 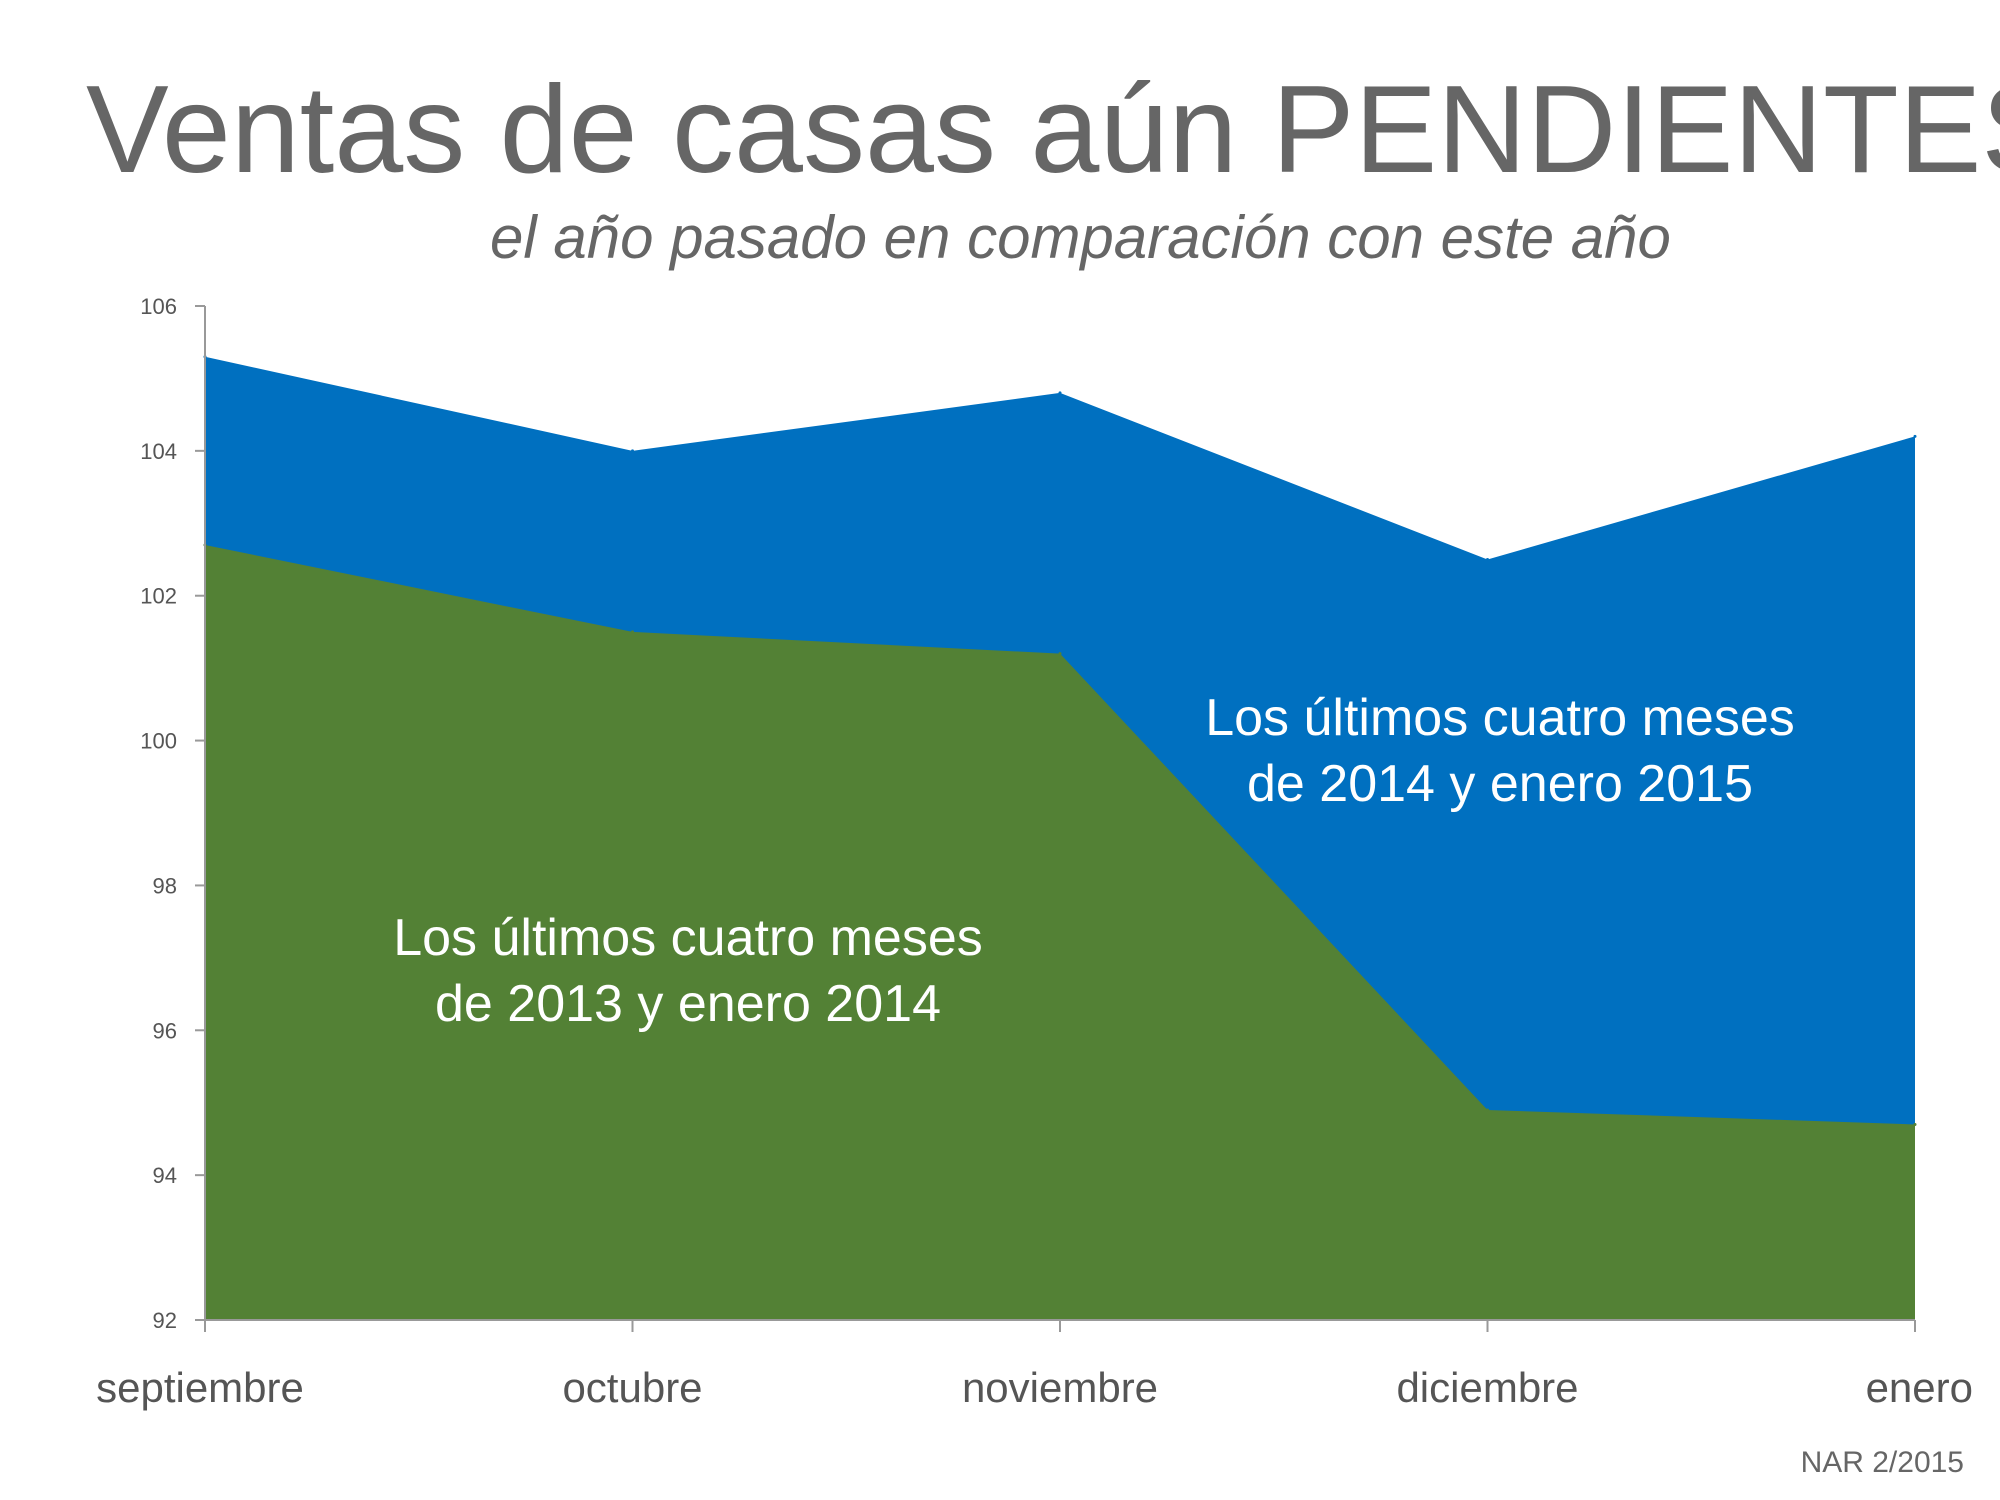 What do you see at coordinates (165, 1320) in the screenshot?
I see `y-tick-label-0: 92` at bounding box center [165, 1320].